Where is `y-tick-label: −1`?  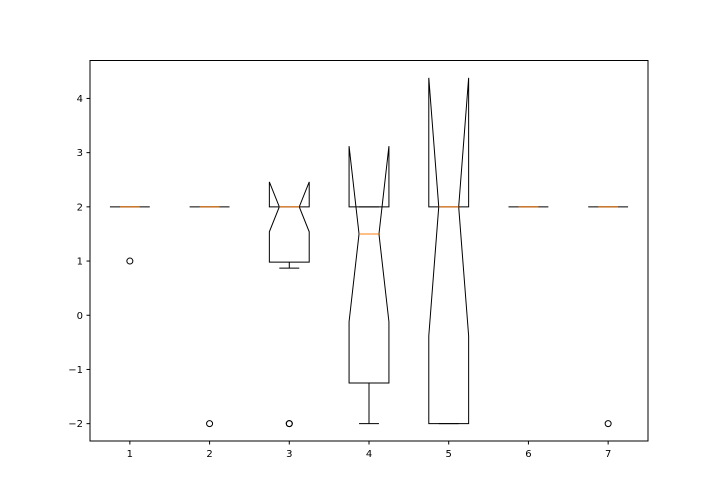 y-tick-label: −1 is located at coordinates (75, 370).